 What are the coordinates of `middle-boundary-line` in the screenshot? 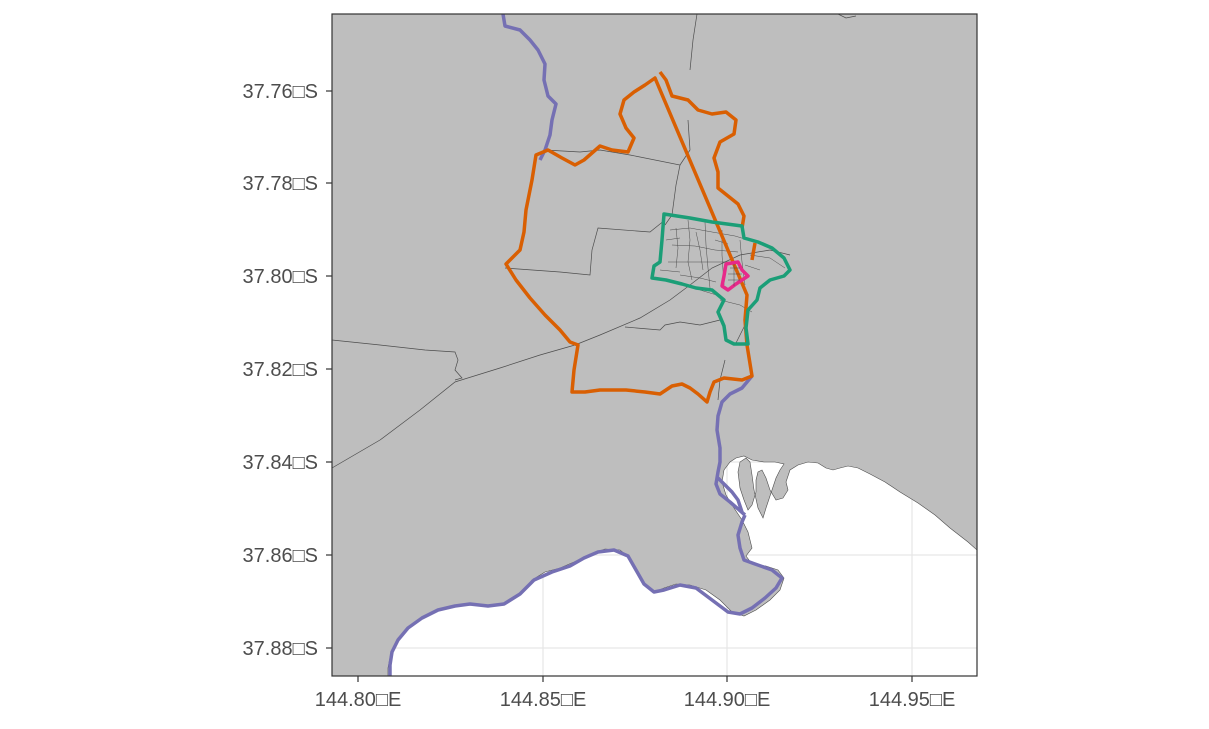 It's located at (721, 279).